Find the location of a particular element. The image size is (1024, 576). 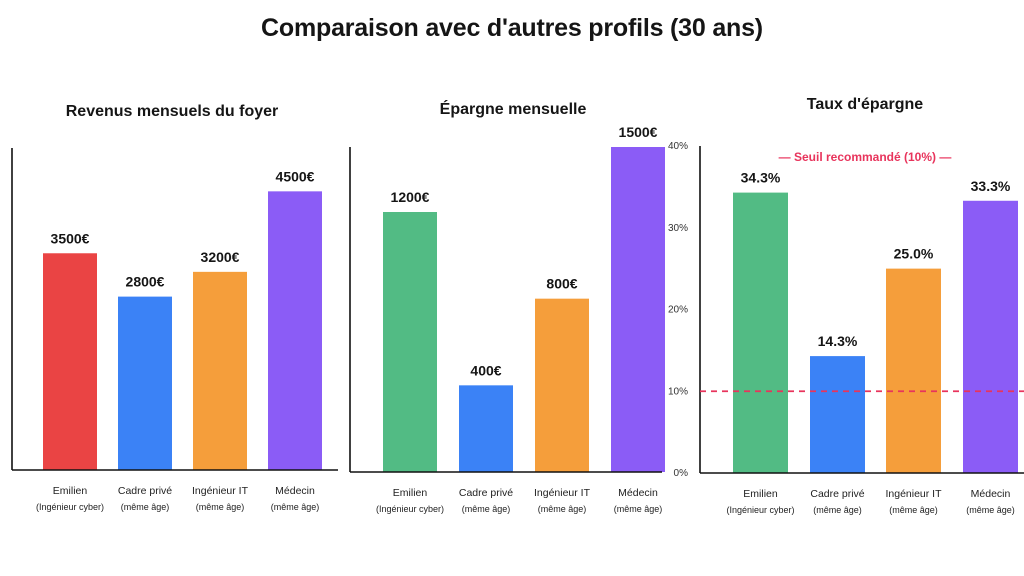

y-tick-label: 10% is located at coordinates (678, 391).